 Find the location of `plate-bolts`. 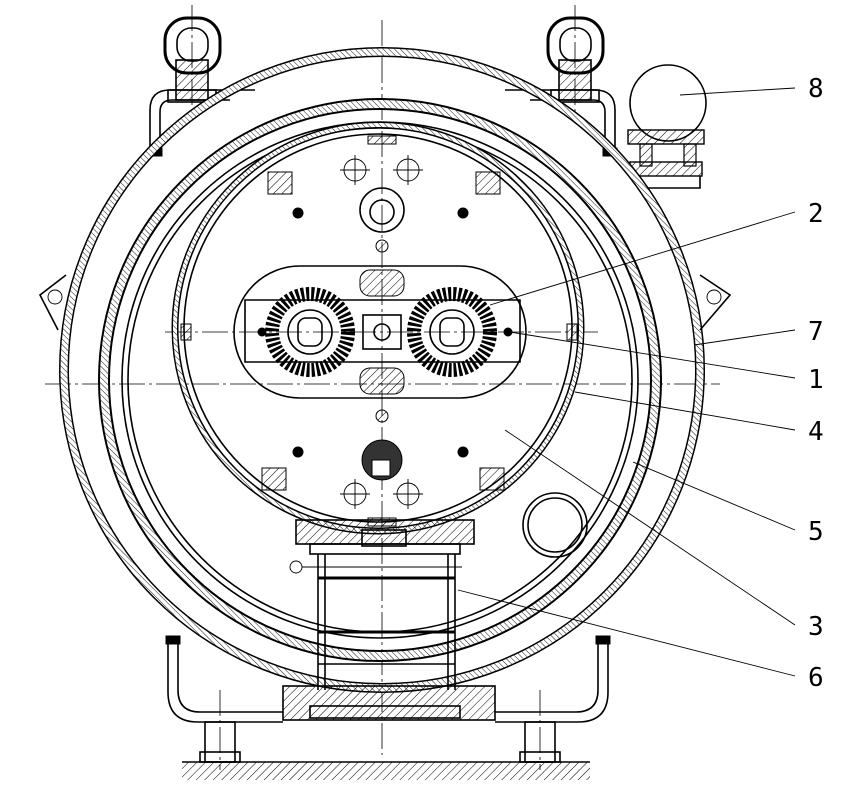

plate-bolts is located at coordinates (383, 331).